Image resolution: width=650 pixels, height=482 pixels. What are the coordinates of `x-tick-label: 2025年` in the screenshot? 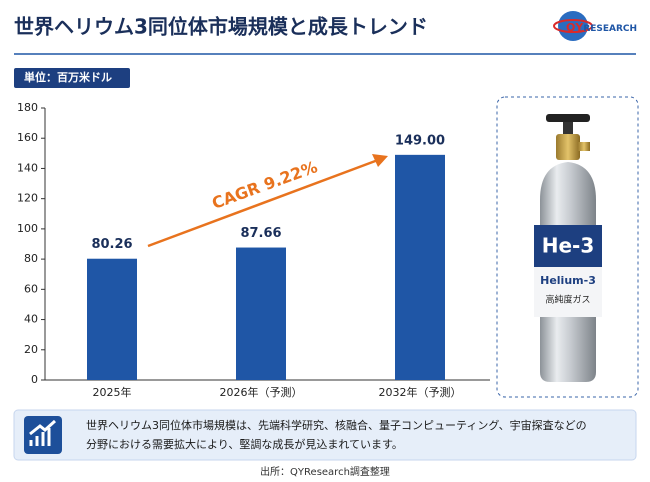 It's located at (112, 392).